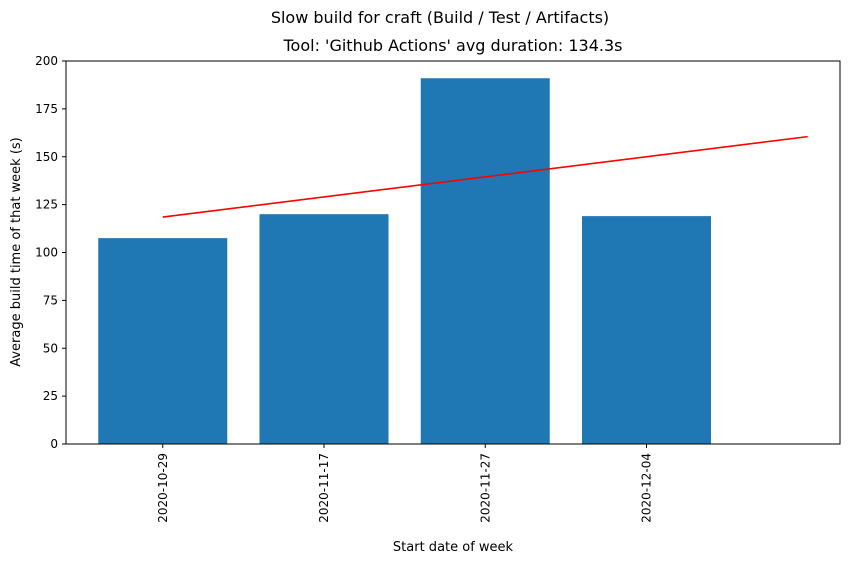 This screenshot has height=564, width=850. Describe the element at coordinates (50, 396) in the screenshot. I see `y-tick-label-25: 25` at that location.